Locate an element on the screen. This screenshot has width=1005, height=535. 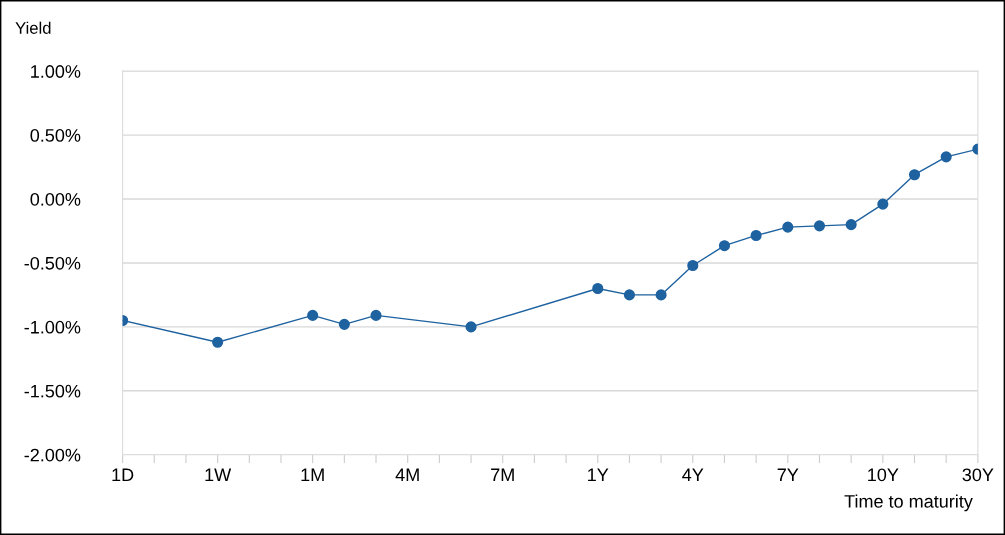
x-tick-label: 1Y is located at coordinates (598, 475).